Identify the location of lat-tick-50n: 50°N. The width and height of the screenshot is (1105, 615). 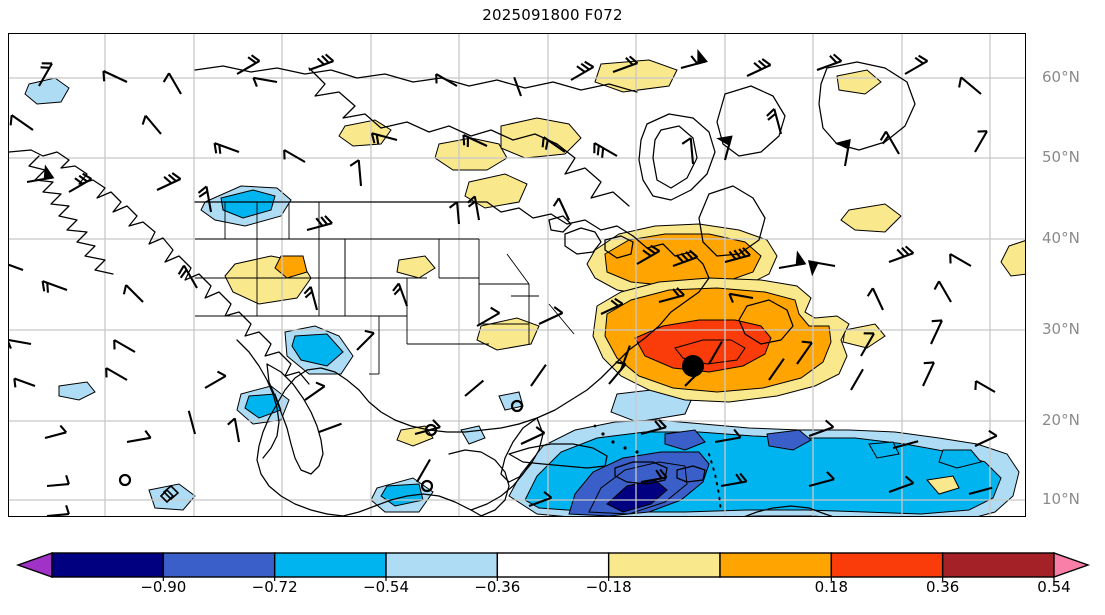
(1061, 157).